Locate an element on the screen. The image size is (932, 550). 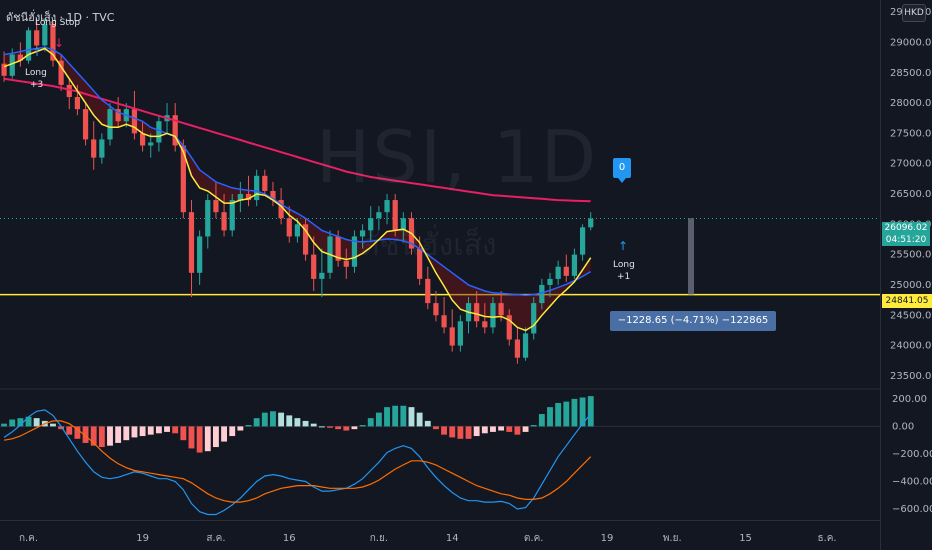
measure-label: −1228.65 (−4.71%) −122865 is located at coordinates (693, 321).